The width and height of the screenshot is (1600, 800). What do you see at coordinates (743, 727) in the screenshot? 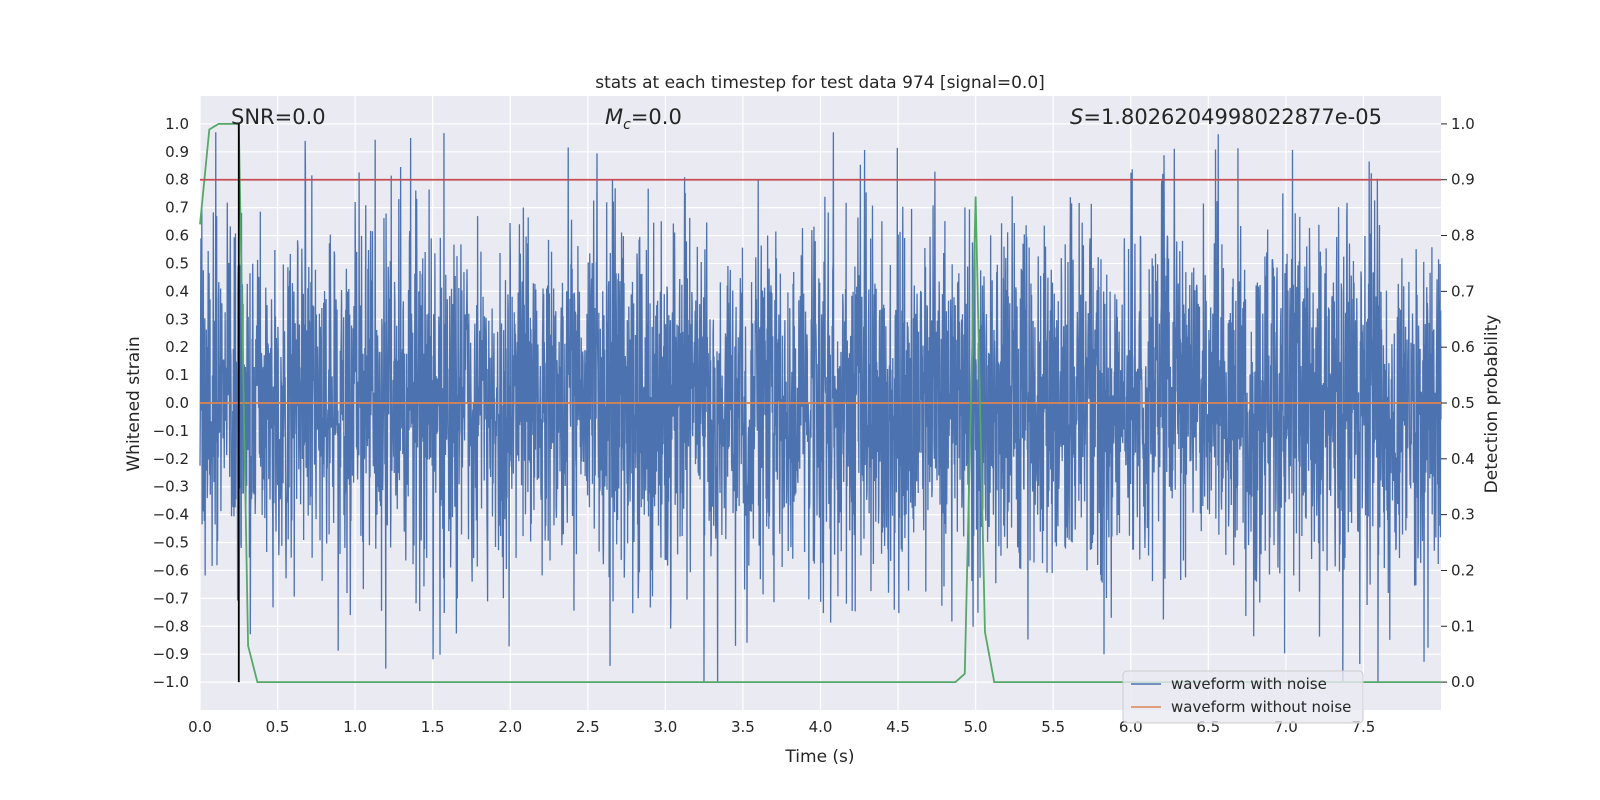
I see `x-tick-label: 3.5` at bounding box center [743, 727].